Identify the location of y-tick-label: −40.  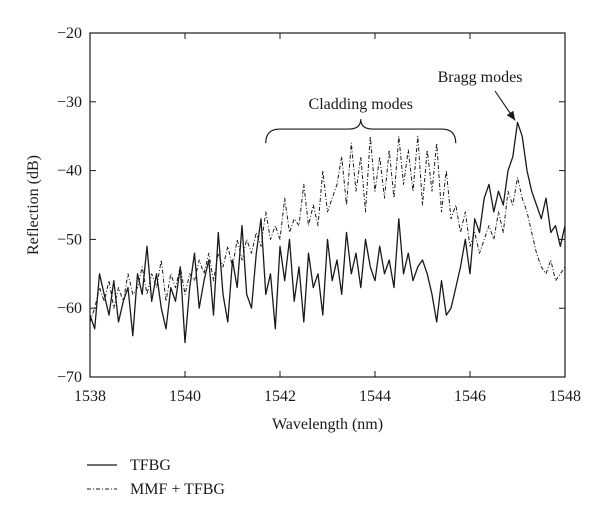
(69, 171).